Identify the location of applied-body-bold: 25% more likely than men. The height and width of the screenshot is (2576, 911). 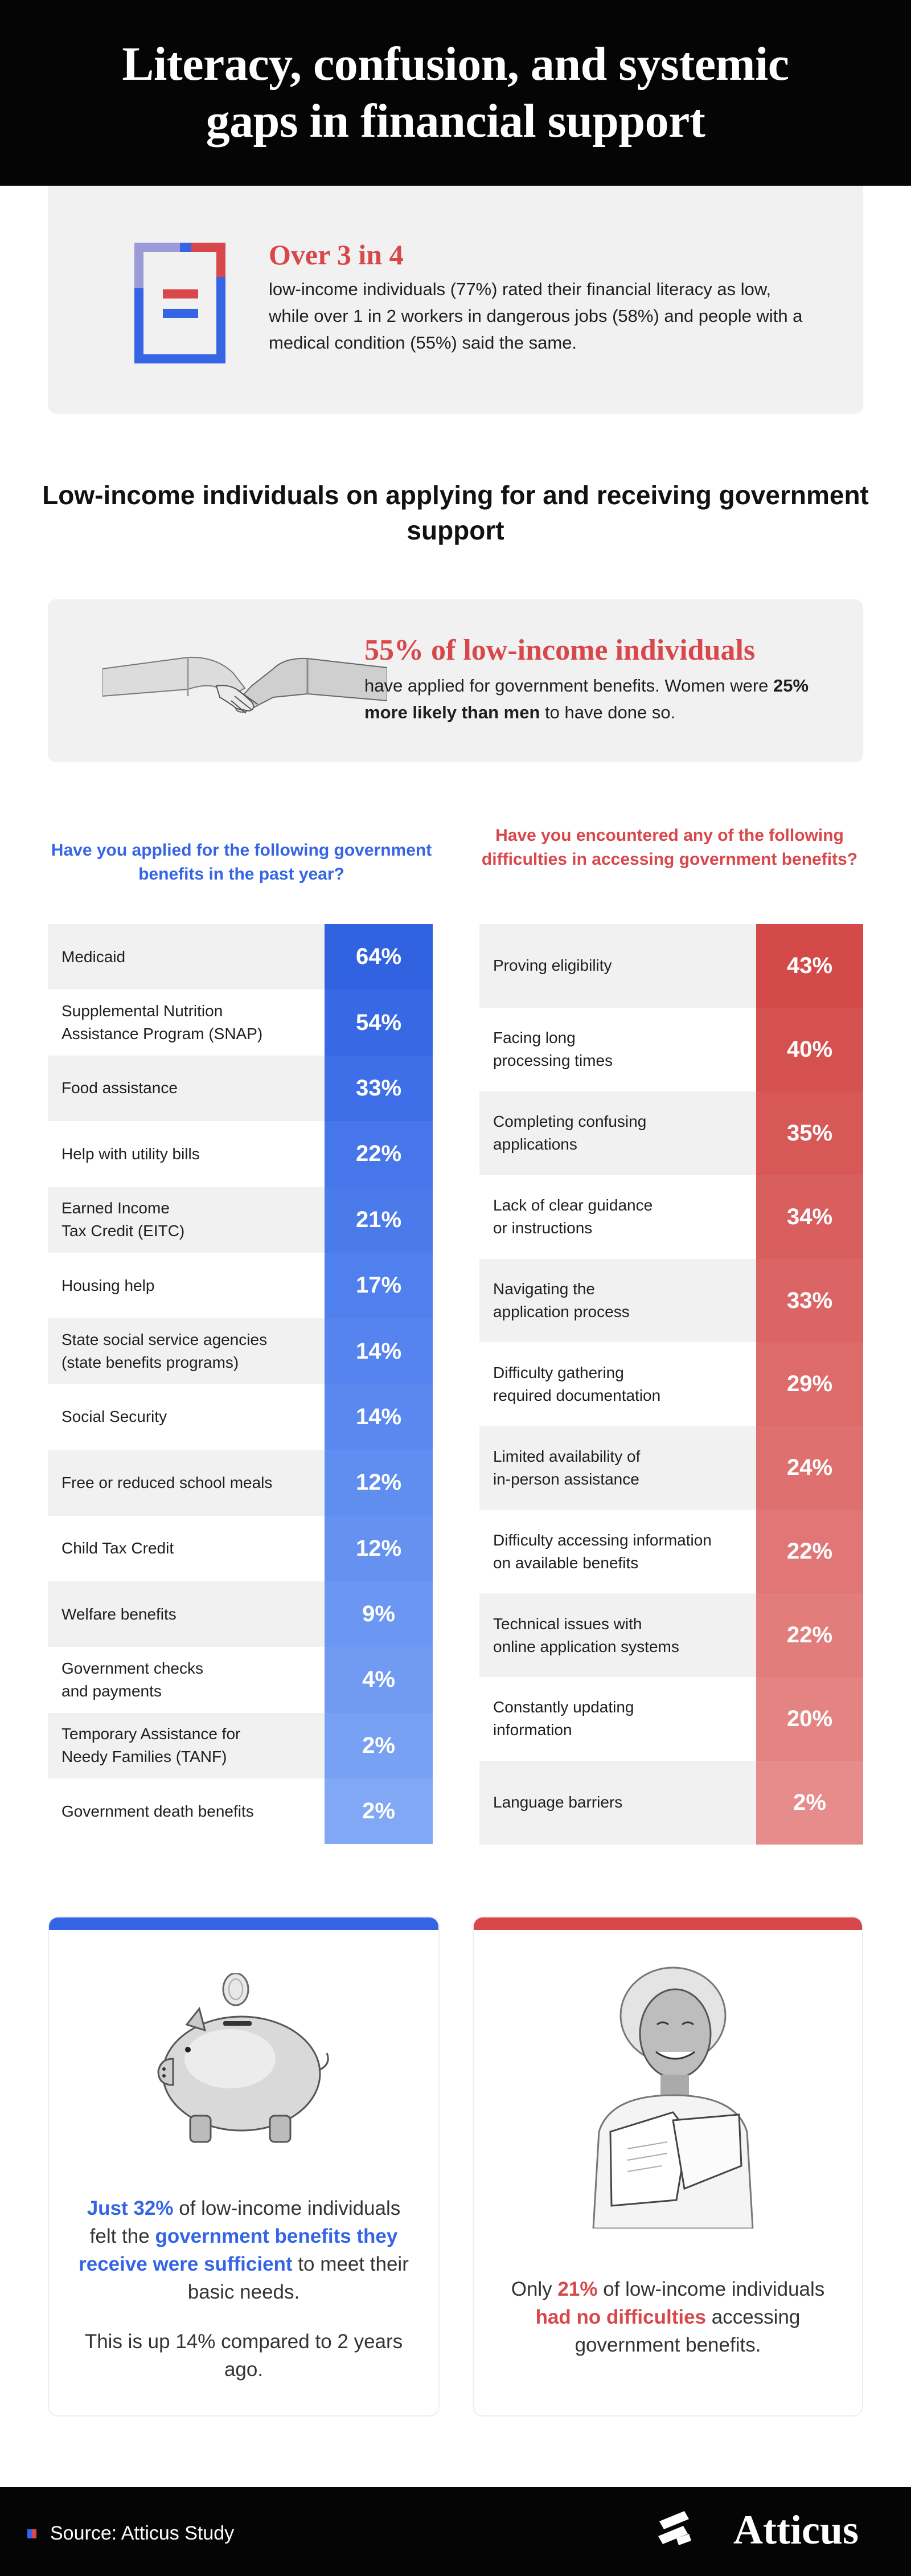
(586, 699).